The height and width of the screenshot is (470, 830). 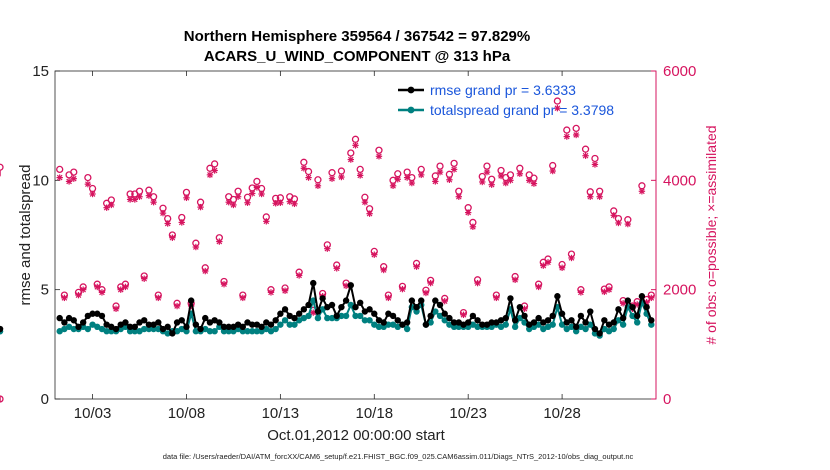 What do you see at coordinates (679, 71) in the screenshot?
I see `y2-tick-label: 6000` at bounding box center [679, 71].